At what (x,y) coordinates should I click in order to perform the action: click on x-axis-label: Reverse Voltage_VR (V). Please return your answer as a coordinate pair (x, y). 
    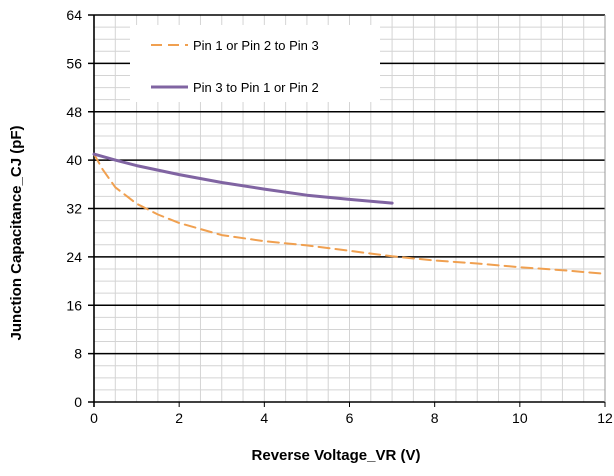
    Looking at the image, I should click on (336, 455).